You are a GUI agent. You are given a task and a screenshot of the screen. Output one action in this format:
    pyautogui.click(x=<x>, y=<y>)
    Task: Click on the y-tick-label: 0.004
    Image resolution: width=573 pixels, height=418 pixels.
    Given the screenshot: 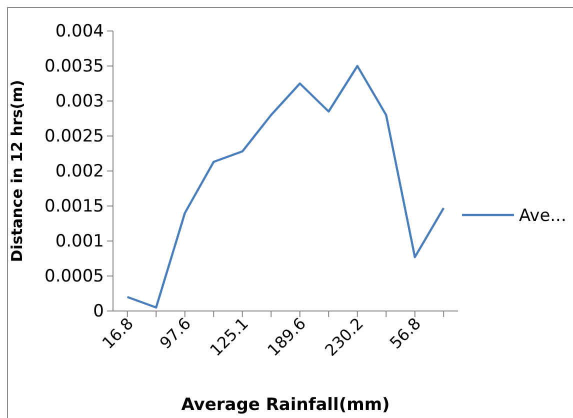 What is the action you would take?
    pyautogui.click(x=79, y=31)
    